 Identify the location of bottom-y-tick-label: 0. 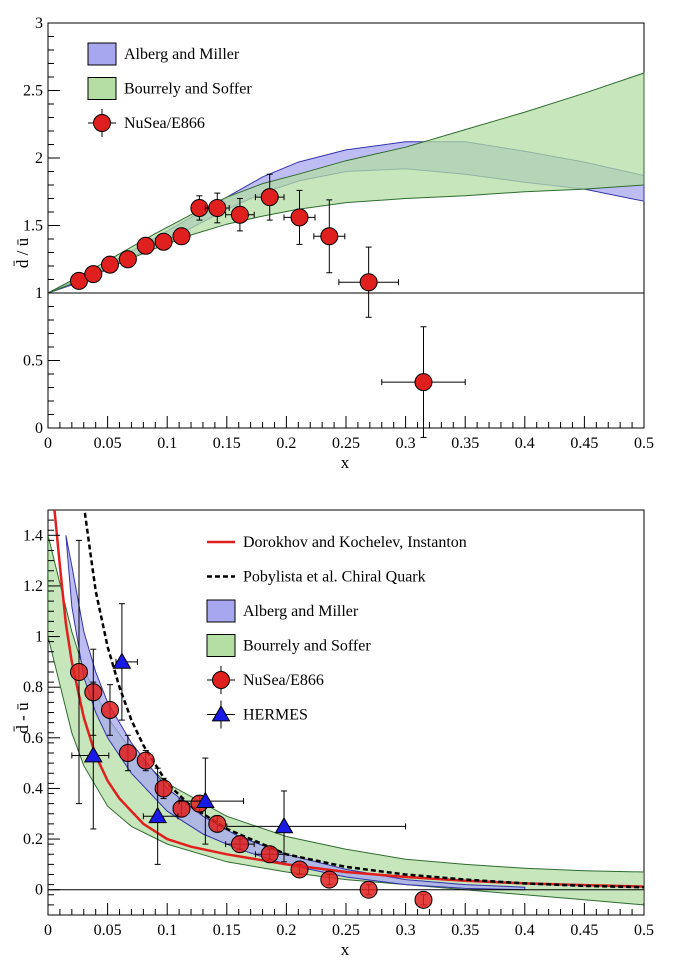
(39, 890).